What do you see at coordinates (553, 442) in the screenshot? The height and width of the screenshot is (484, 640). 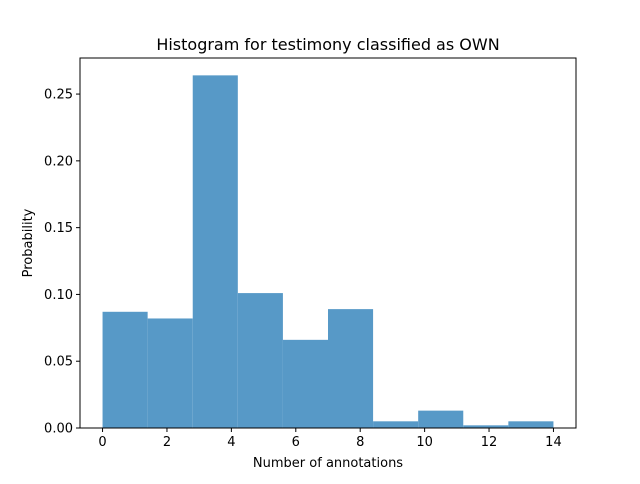 I see `x-tick-label: 14` at bounding box center [553, 442].